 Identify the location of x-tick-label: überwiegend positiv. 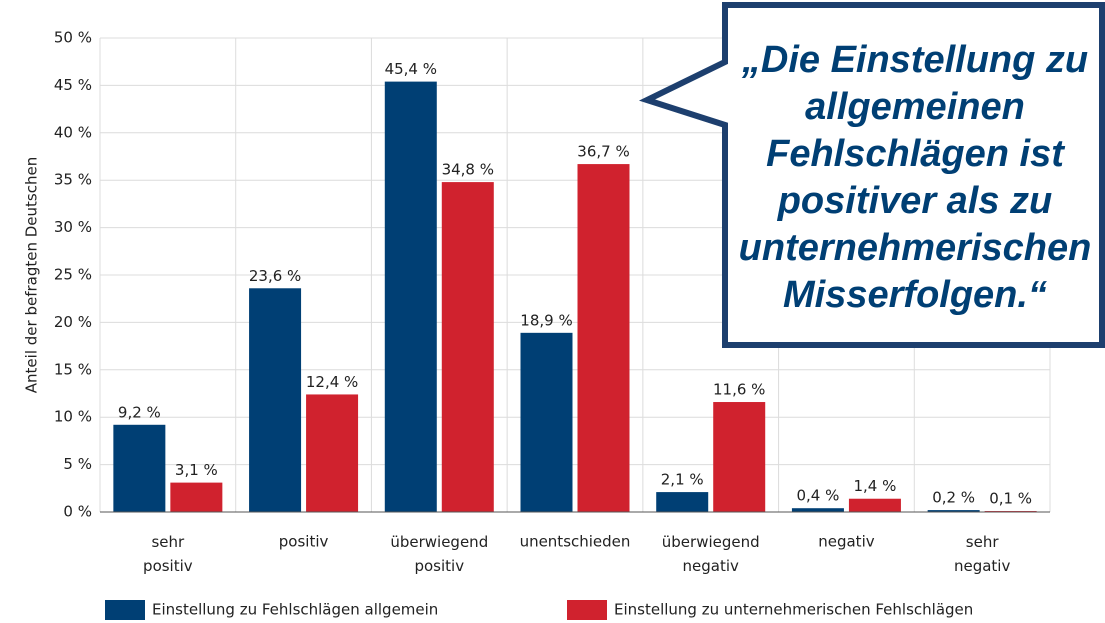
(439, 554).